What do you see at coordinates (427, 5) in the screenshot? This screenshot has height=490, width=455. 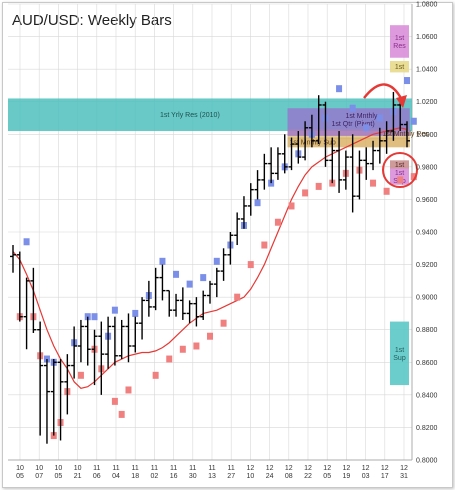 I see `y-tick-label: 1.0800` at bounding box center [427, 5].